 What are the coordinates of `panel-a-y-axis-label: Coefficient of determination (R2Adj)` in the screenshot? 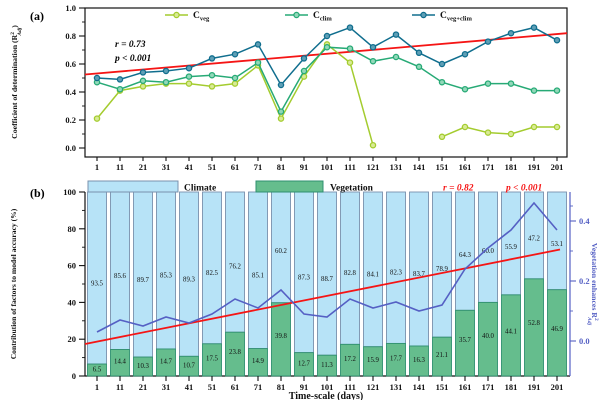 It's located at (16, 82).